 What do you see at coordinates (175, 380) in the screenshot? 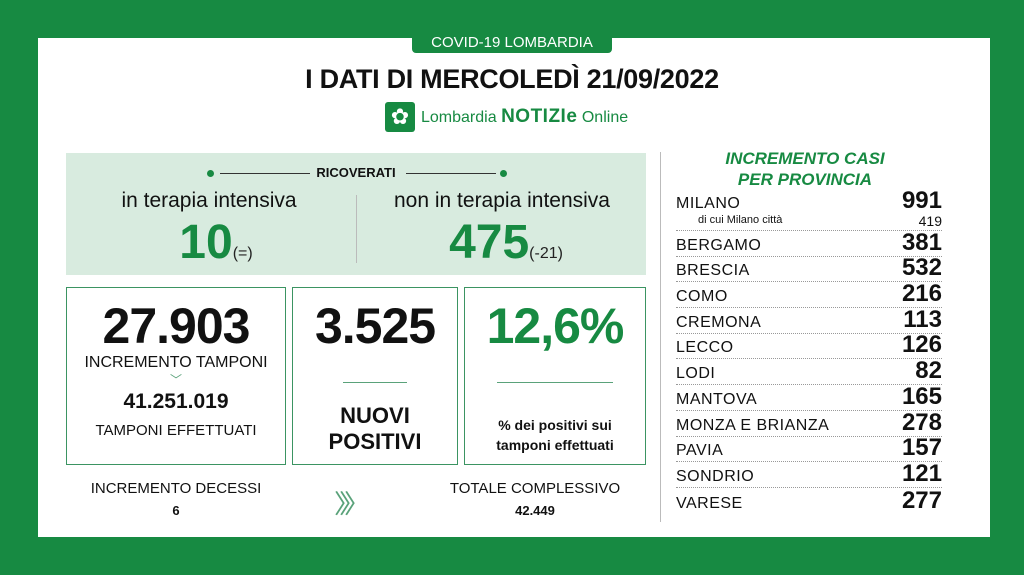
I see `chevron-down-icon: ﹀` at bounding box center [175, 380].